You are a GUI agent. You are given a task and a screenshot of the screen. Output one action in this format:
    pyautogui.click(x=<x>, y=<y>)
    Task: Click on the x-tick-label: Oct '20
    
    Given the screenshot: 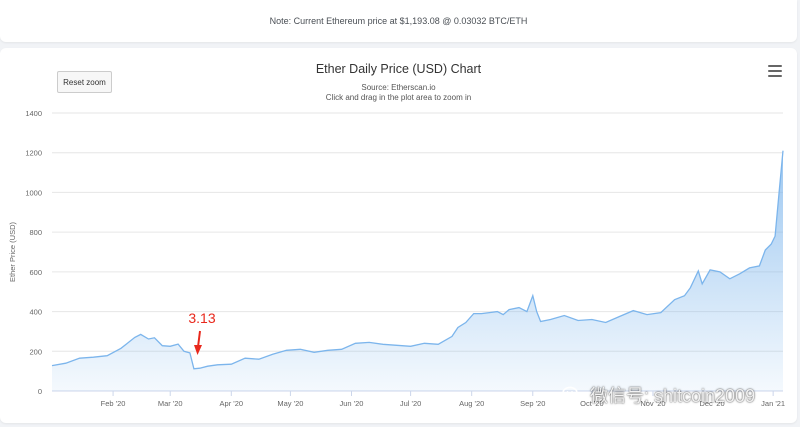 What is the action you would take?
    pyautogui.click(x=592, y=403)
    